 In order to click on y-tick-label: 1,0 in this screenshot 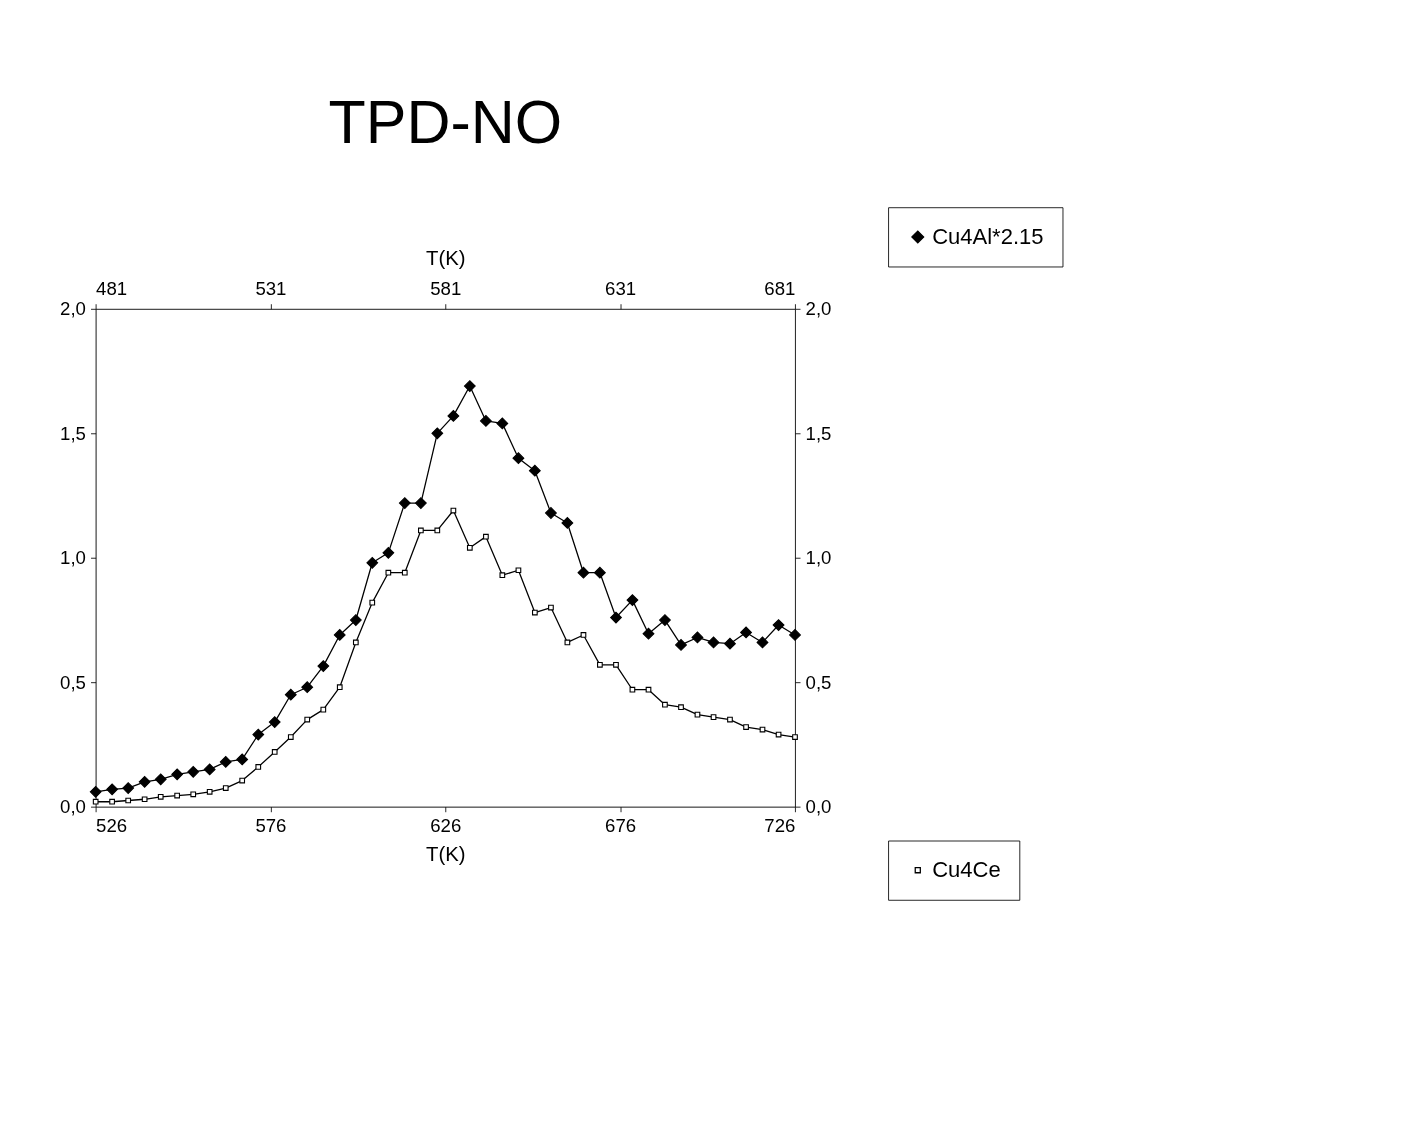, I will do `click(73, 558)`.